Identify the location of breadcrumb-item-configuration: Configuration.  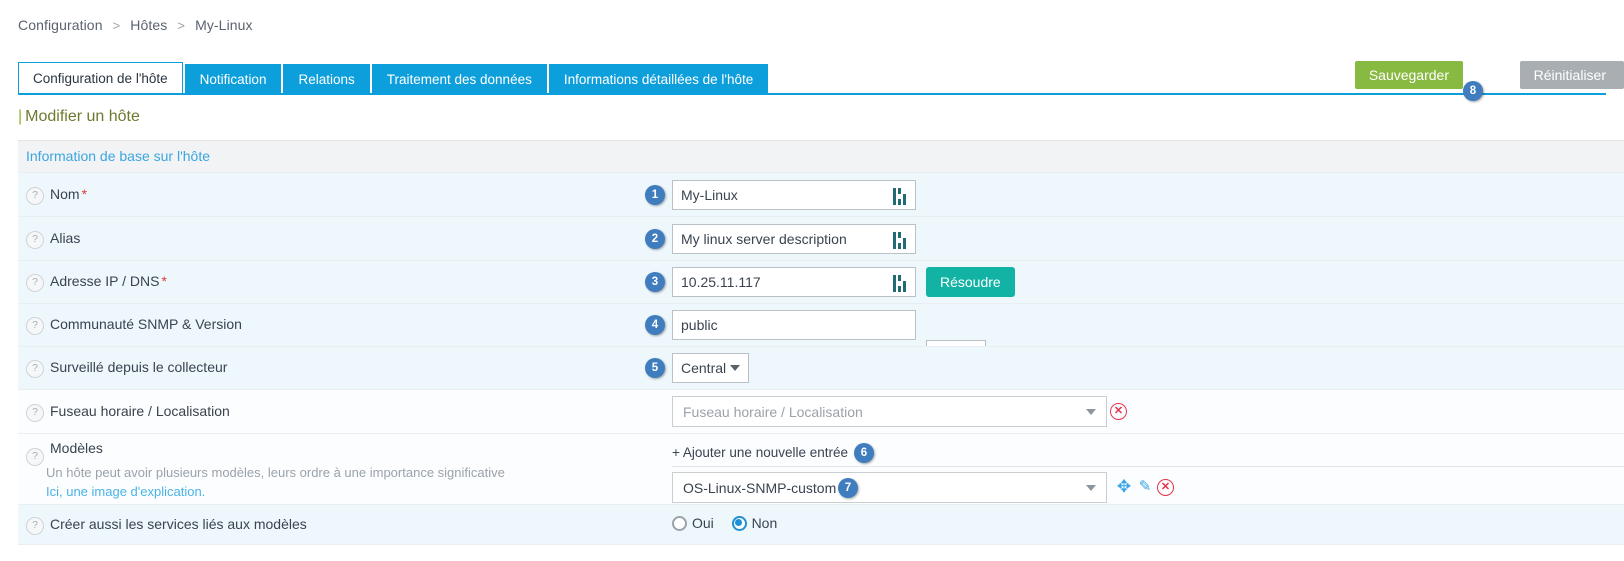
(60, 25).